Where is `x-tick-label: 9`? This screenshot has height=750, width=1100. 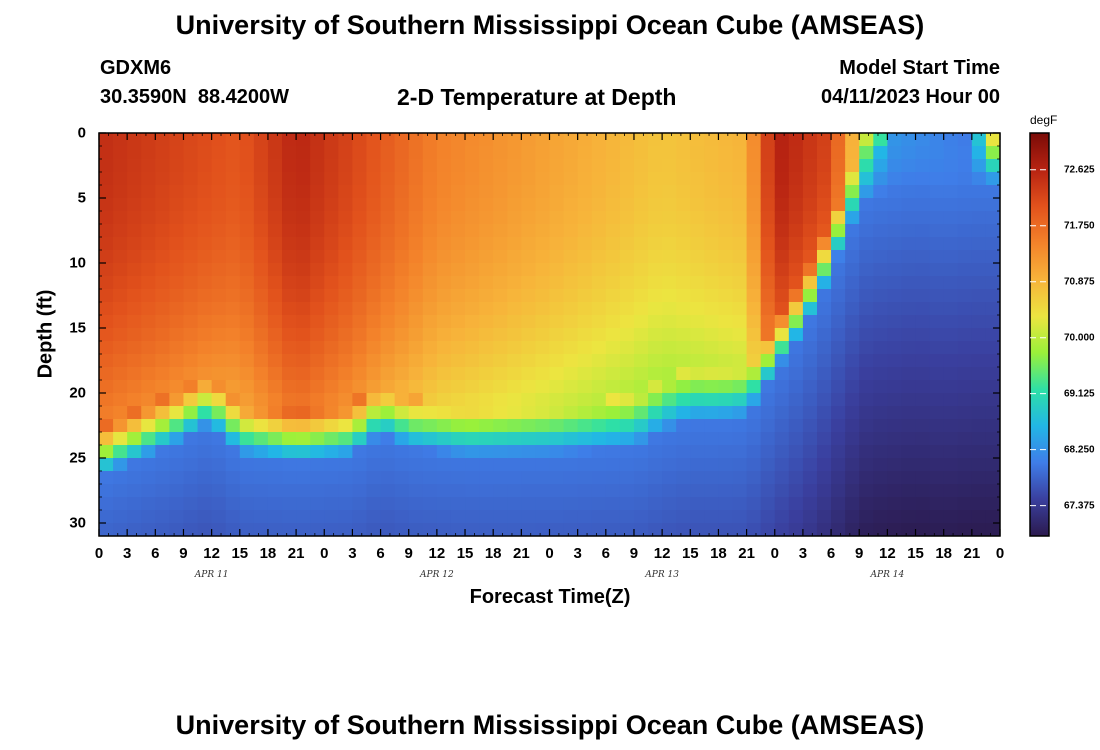
x-tick-label: 9 is located at coordinates (183, 553).